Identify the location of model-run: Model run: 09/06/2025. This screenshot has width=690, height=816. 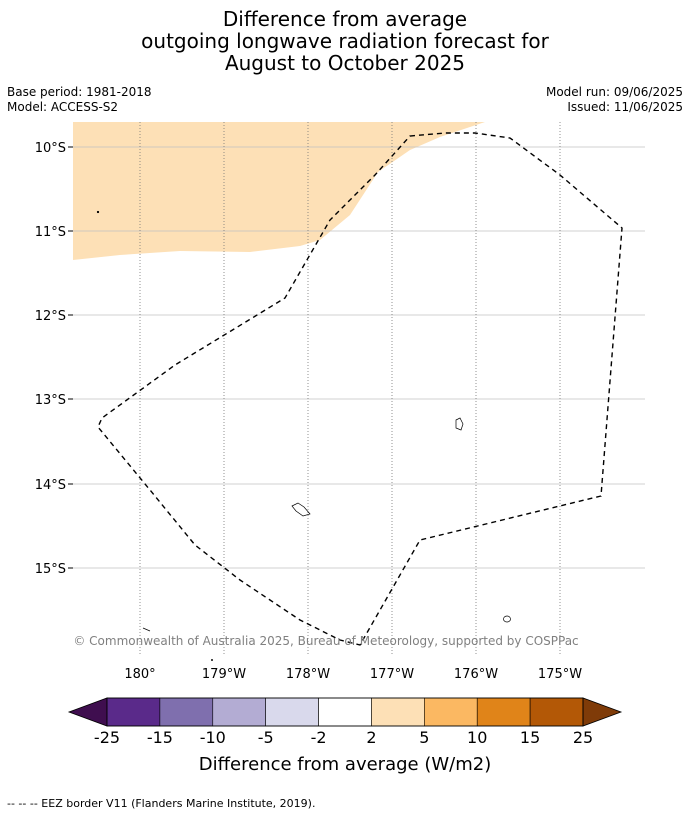
(614, 92).